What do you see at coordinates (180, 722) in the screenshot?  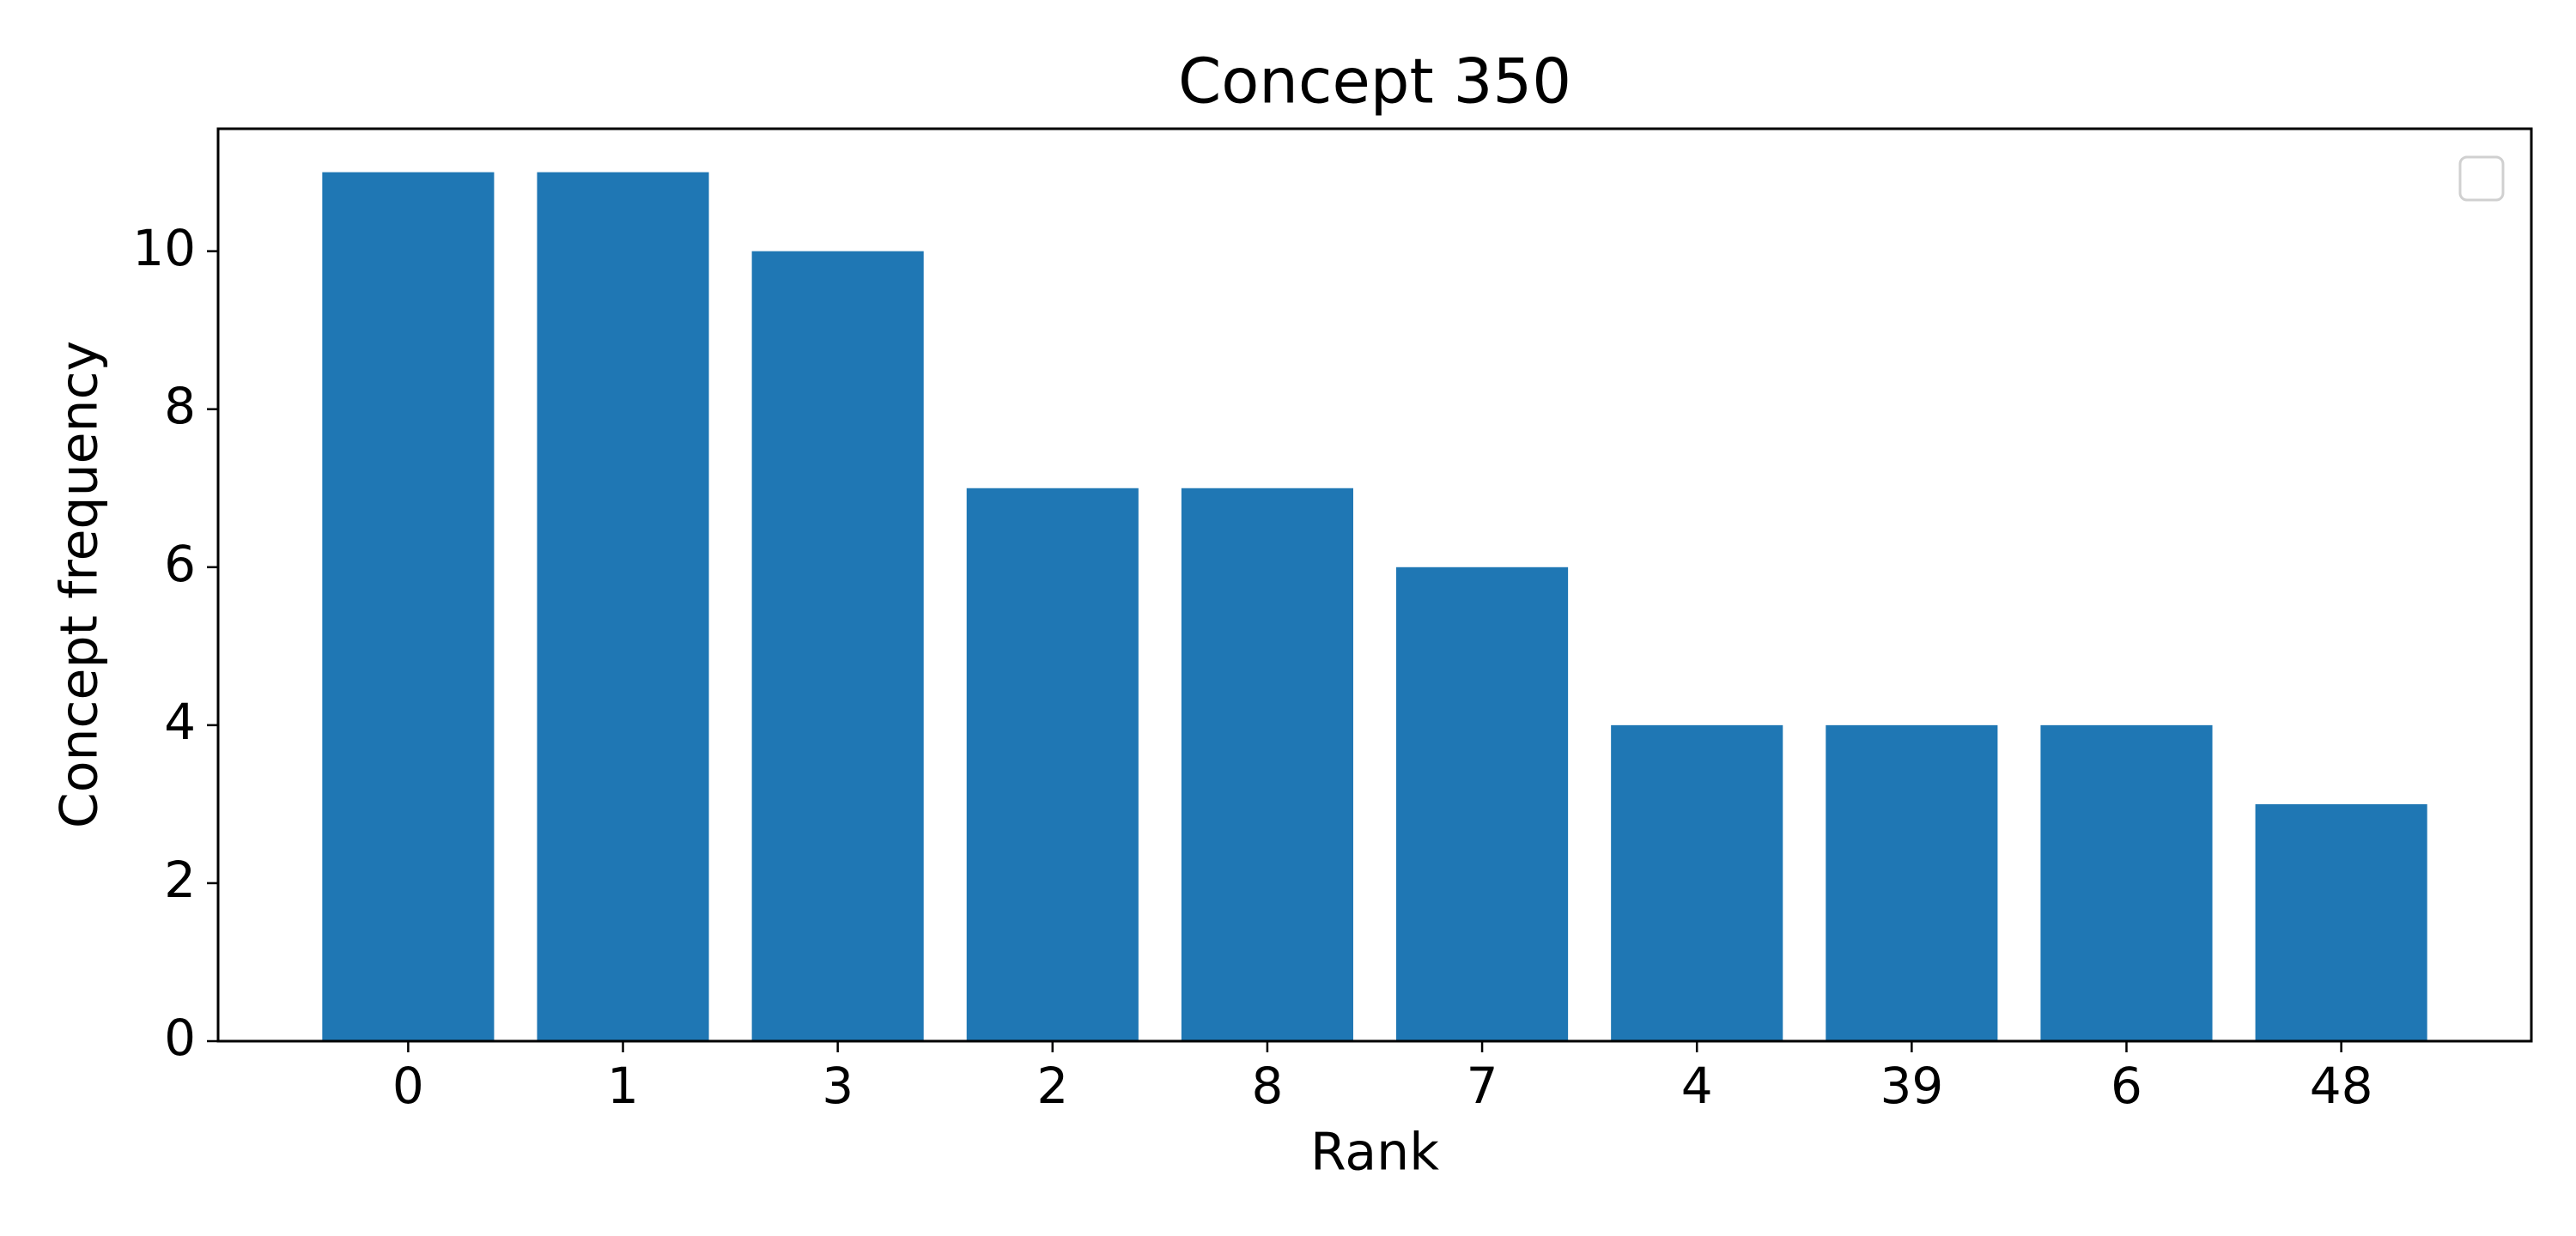 I see `y-tick-label: 4` at bounding box center [180, 722].